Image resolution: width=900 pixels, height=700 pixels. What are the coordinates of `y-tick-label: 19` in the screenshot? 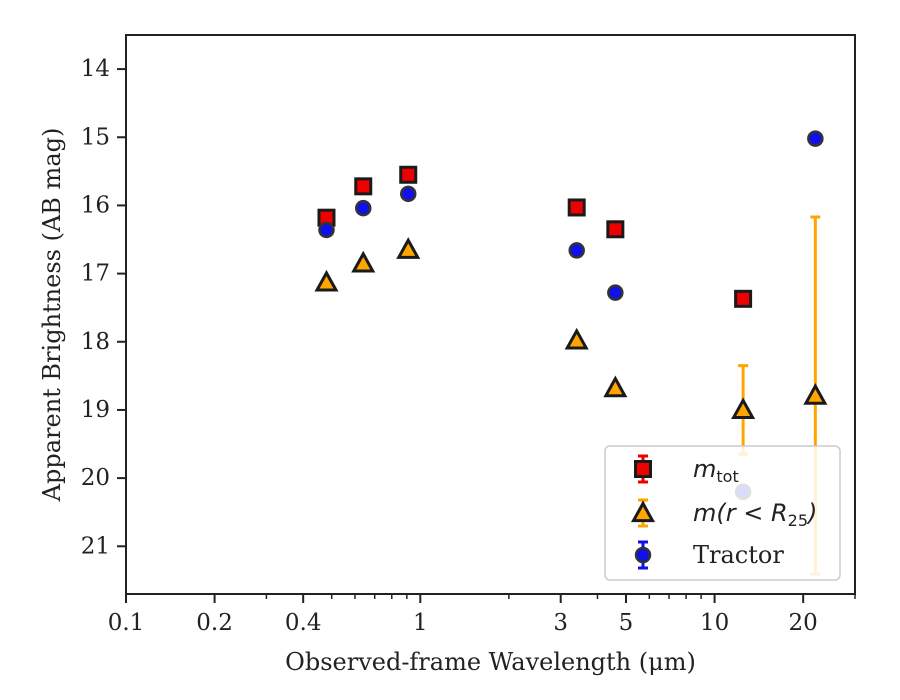 It's located at (95, 410).